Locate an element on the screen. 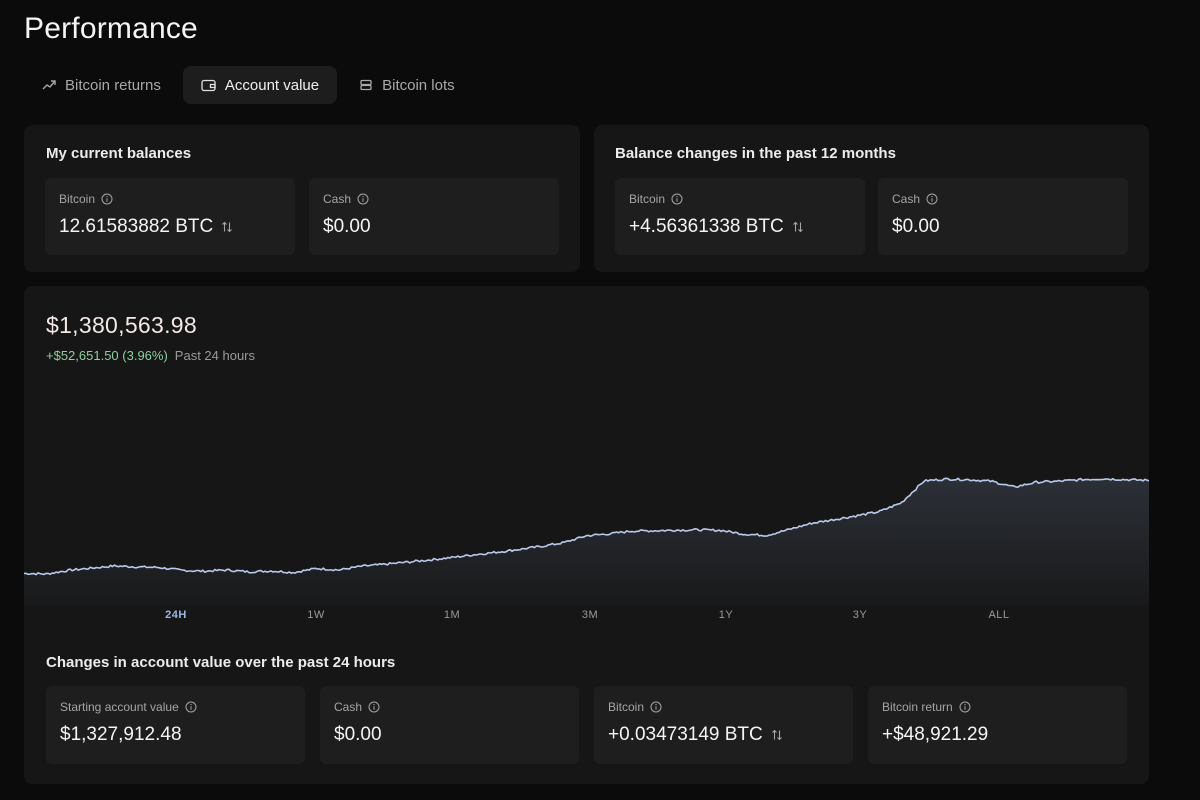 Image resolution: width=1200 pixels, height=800 pixels. stat-value-text: +4.56361338 BTC is located at coordinates (706, 226).